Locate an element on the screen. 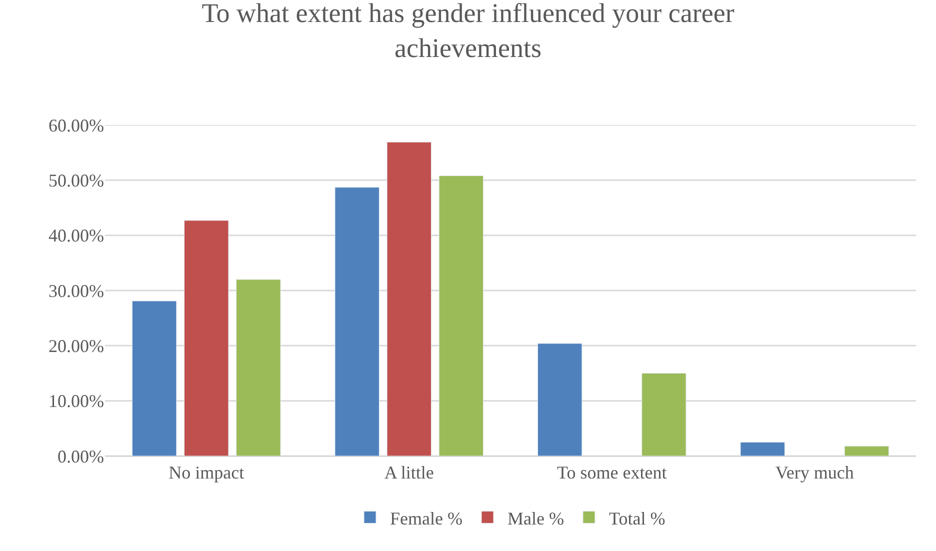 The image size is (936, 551). y-tick-label: 30.00% is located at coordinates (76, 290).